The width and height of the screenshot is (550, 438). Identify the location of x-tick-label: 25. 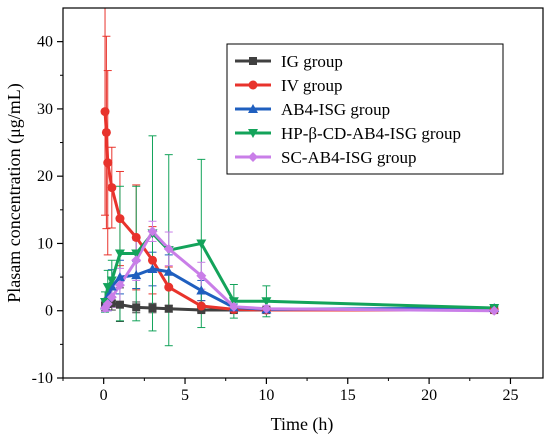
(510, 395).